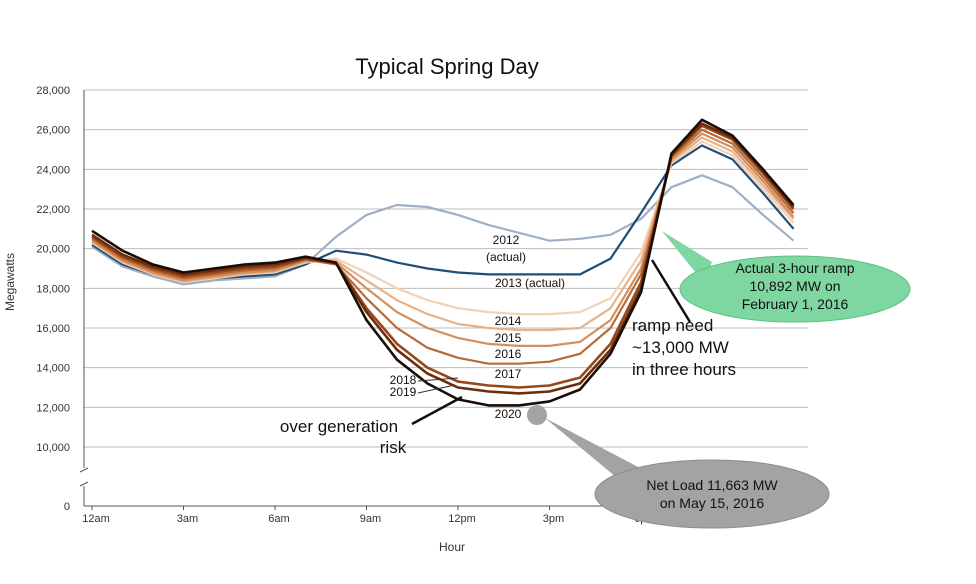  What do you see at coordinates (530, 283) in the screenshot?
I see `series-label-2013-actual-: 2013 (actual)` at bounding box center [530, 283].